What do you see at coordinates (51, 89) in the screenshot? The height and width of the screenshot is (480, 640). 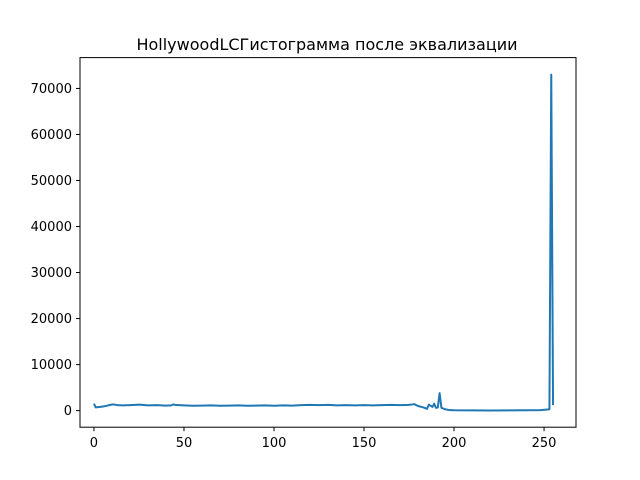 I see `y-tick-label: 70000` at bounding box center [51, 89].